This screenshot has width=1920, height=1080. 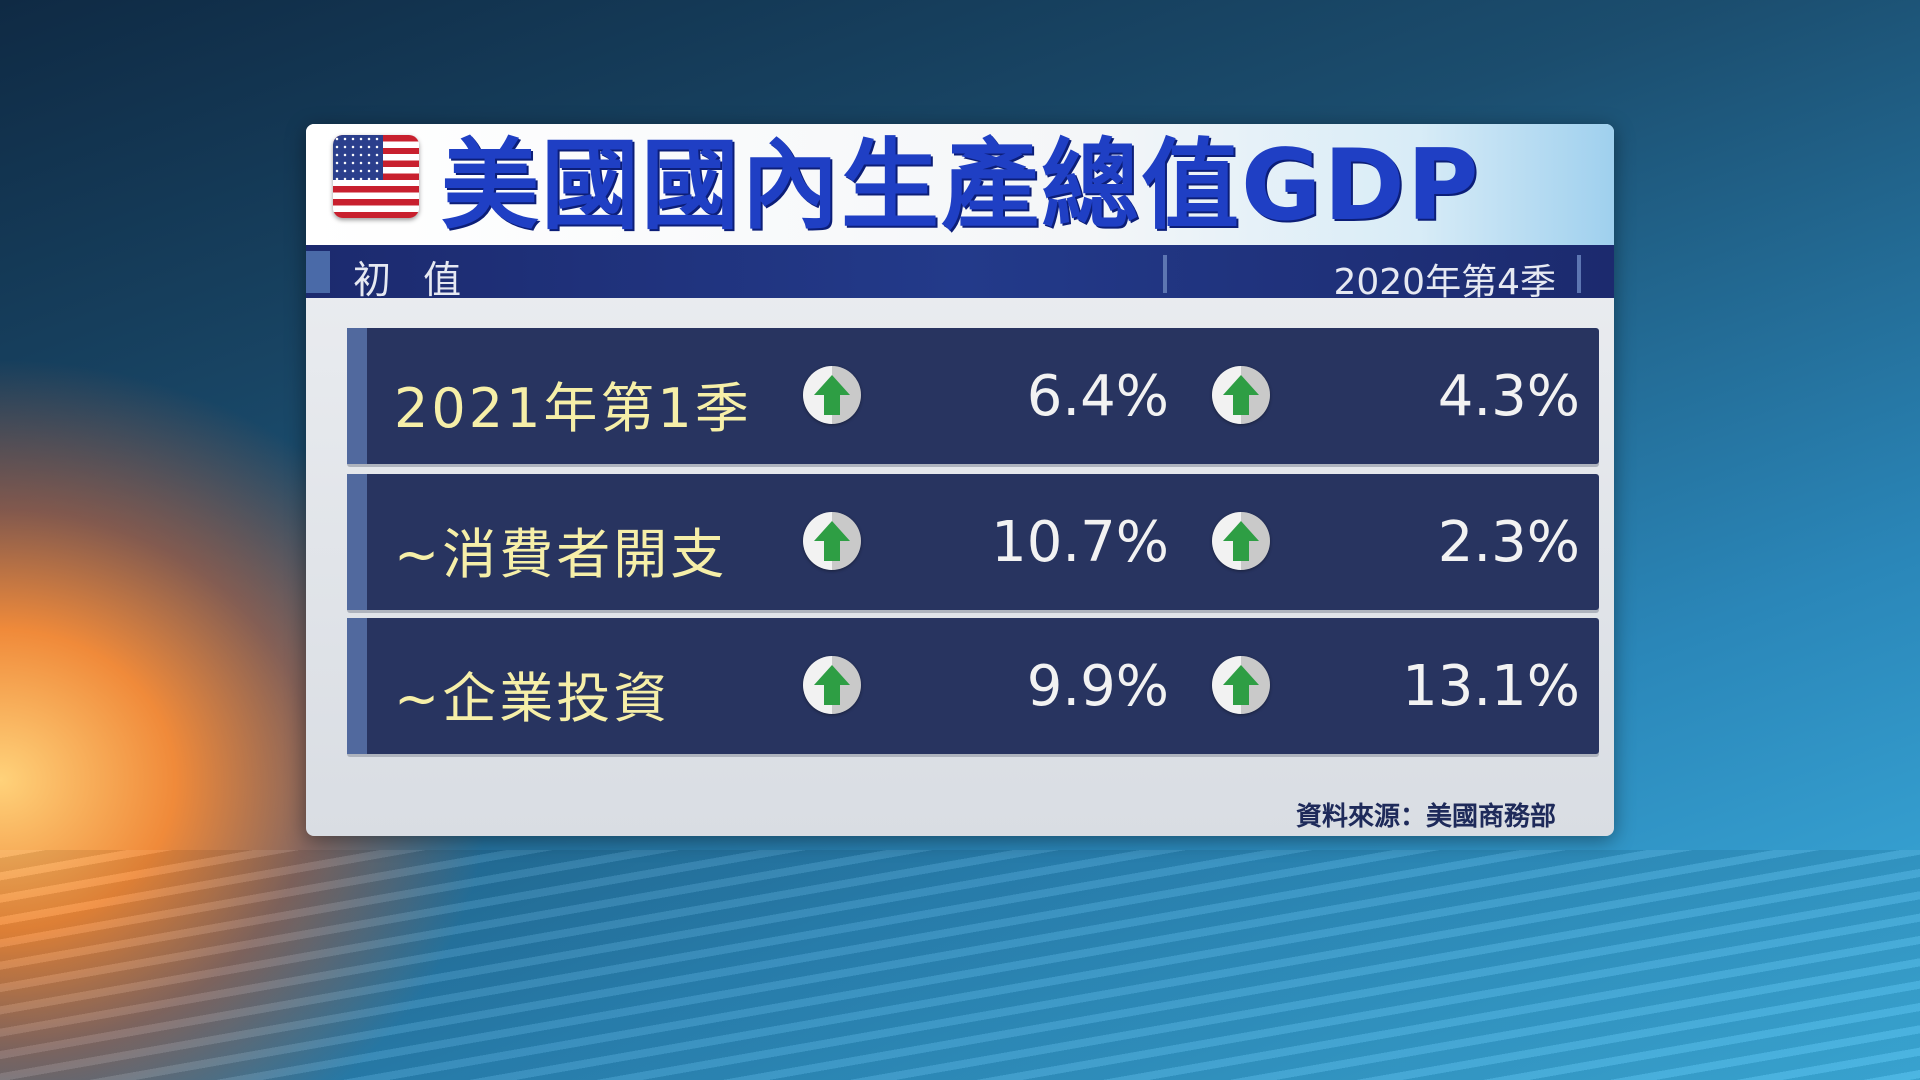 I want to click on us-flag-icon, so click(x=376, y=176).